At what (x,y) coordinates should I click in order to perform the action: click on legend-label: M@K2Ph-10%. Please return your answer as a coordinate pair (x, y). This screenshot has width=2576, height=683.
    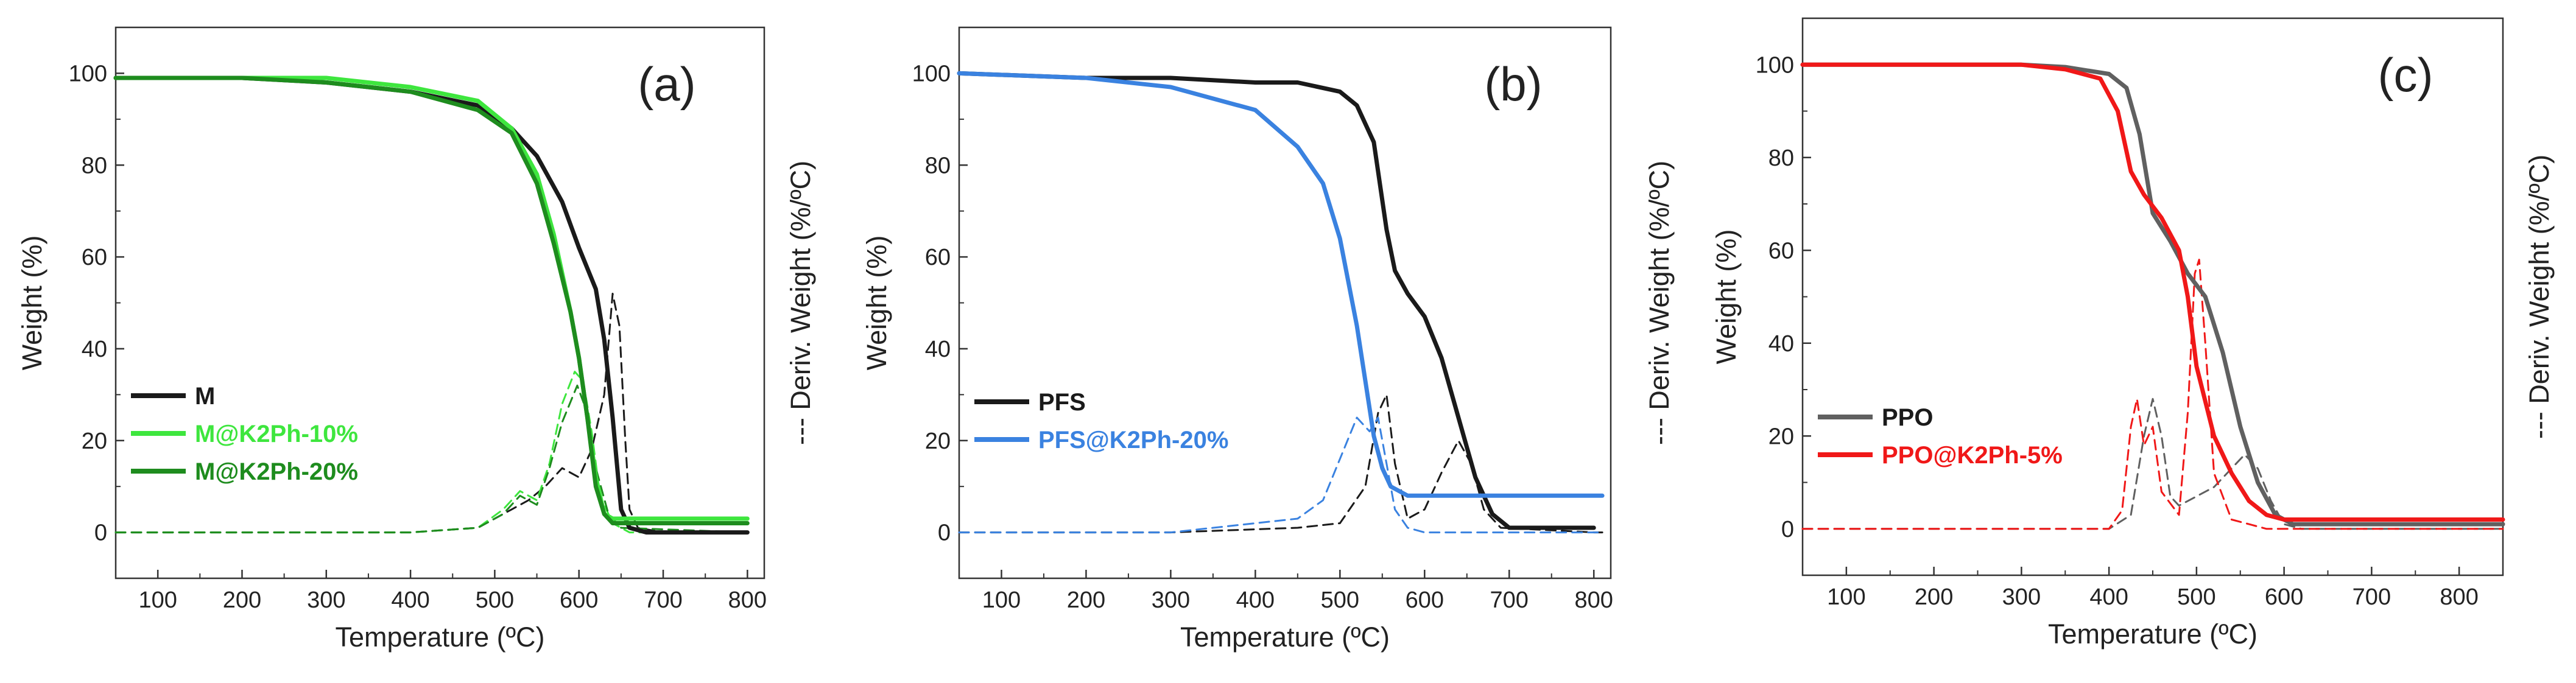
    Looking at the image, I should click on (276, 434).